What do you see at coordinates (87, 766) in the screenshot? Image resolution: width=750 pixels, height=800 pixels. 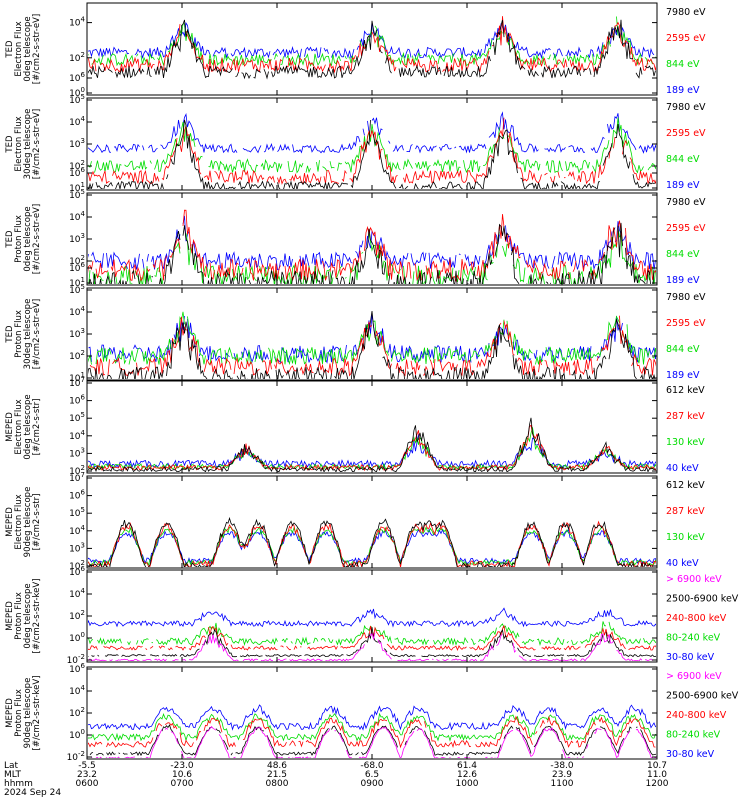 I see `footer-value: -5.5` at bounding box center [87, 766].